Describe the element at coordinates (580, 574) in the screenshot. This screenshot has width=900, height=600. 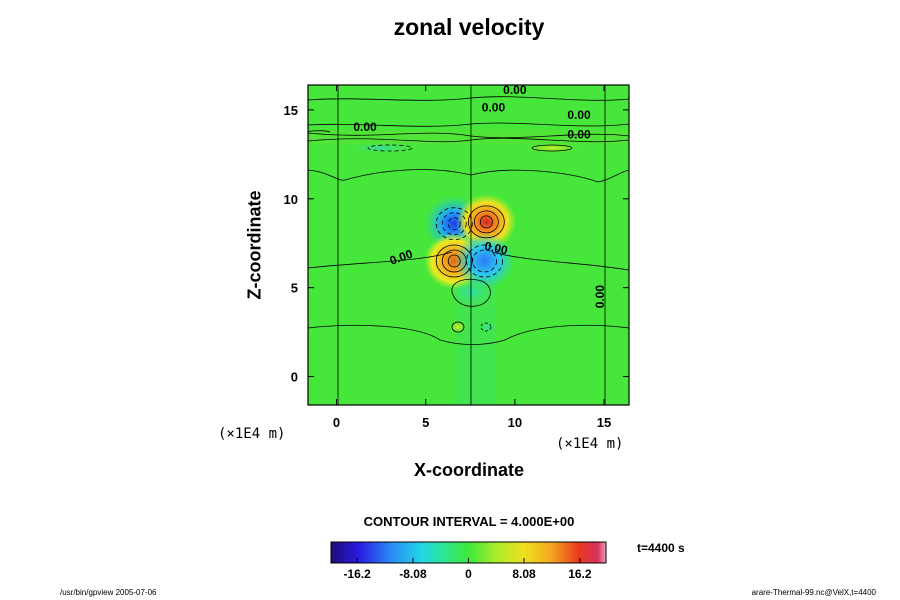
I see `colorbar-tick-label: 16.2` at that location.